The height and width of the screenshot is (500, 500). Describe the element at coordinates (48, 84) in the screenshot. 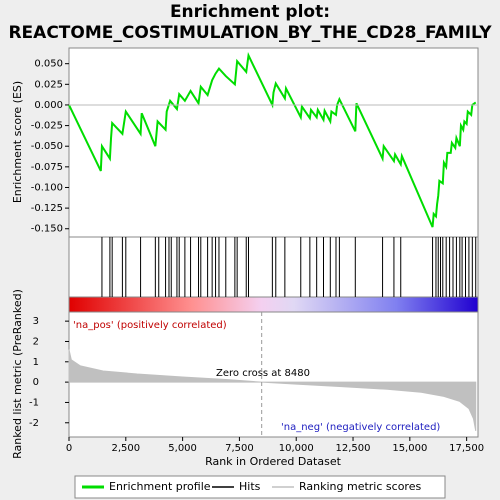

I see `y-tick-label: 0.025` at that location.